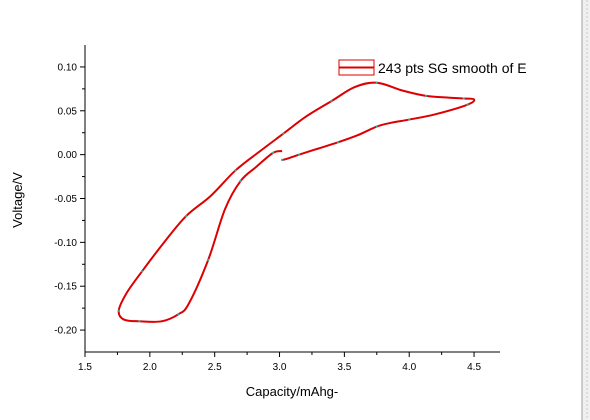 The image size is (590, 420). Describe the element at coordinates (344, 367) in the screenshot. I see `x-tick-label: 3.5` at that location.